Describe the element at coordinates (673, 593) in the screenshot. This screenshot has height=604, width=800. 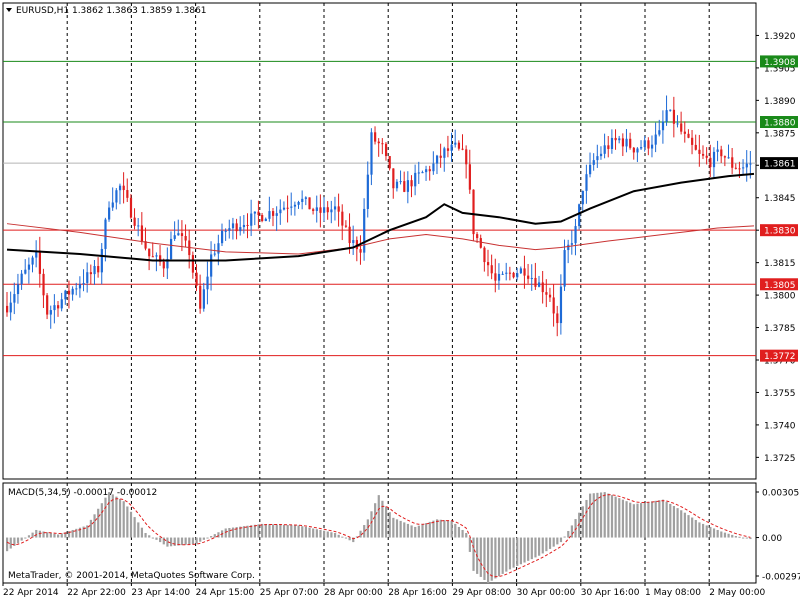
I see `x-tick-label: 1 May 08:00` at that location.